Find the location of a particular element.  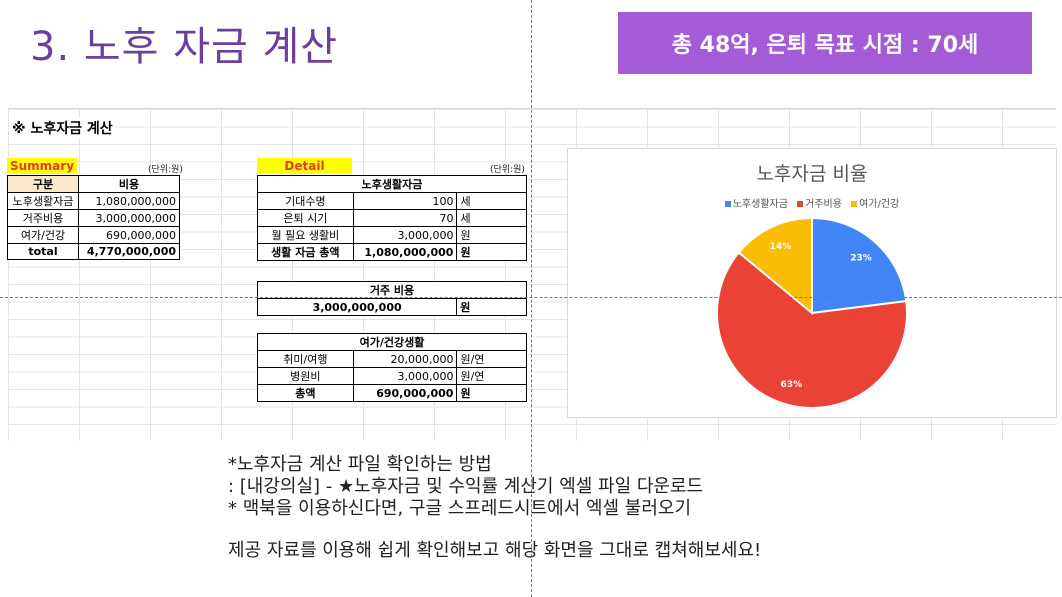

table-row: 기대수명 100 세 is located at coordinates (392, 201).